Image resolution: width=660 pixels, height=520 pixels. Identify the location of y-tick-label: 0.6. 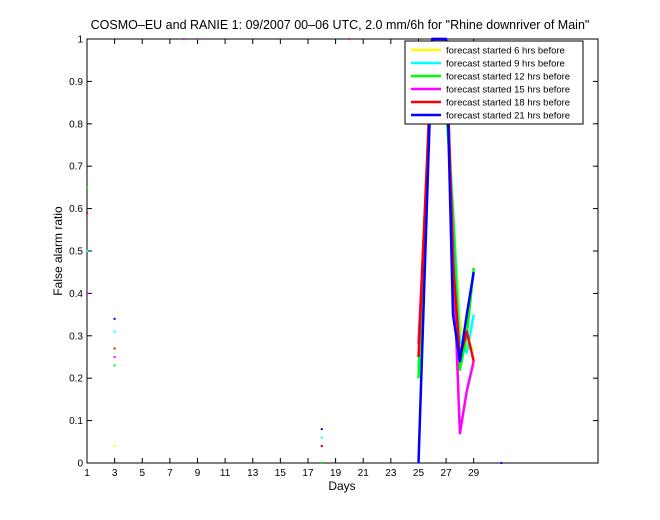
(76, 209).